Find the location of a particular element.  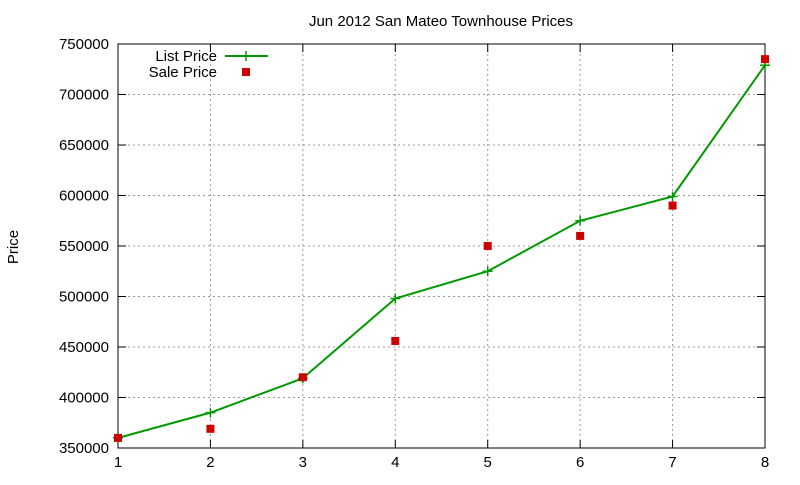

y-tick-label: 500000 is located at coordinates (84, 297).